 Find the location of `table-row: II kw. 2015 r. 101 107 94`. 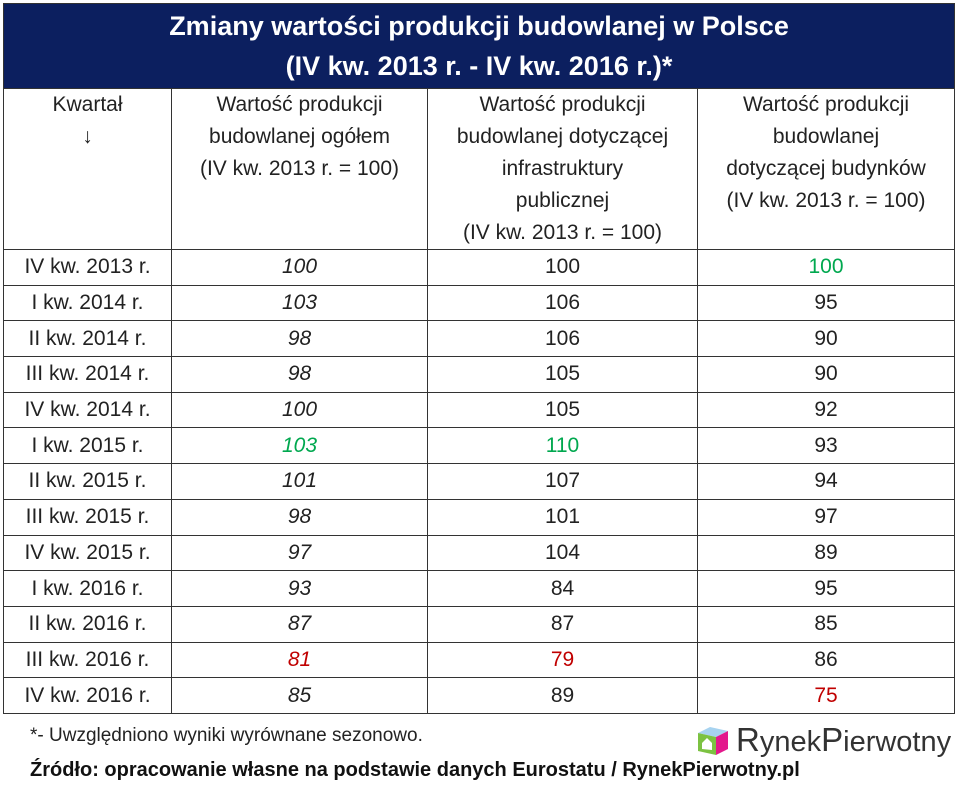

table-row: II kw. 2015 r. 101 107 94 is located at coordinates (479, 481).